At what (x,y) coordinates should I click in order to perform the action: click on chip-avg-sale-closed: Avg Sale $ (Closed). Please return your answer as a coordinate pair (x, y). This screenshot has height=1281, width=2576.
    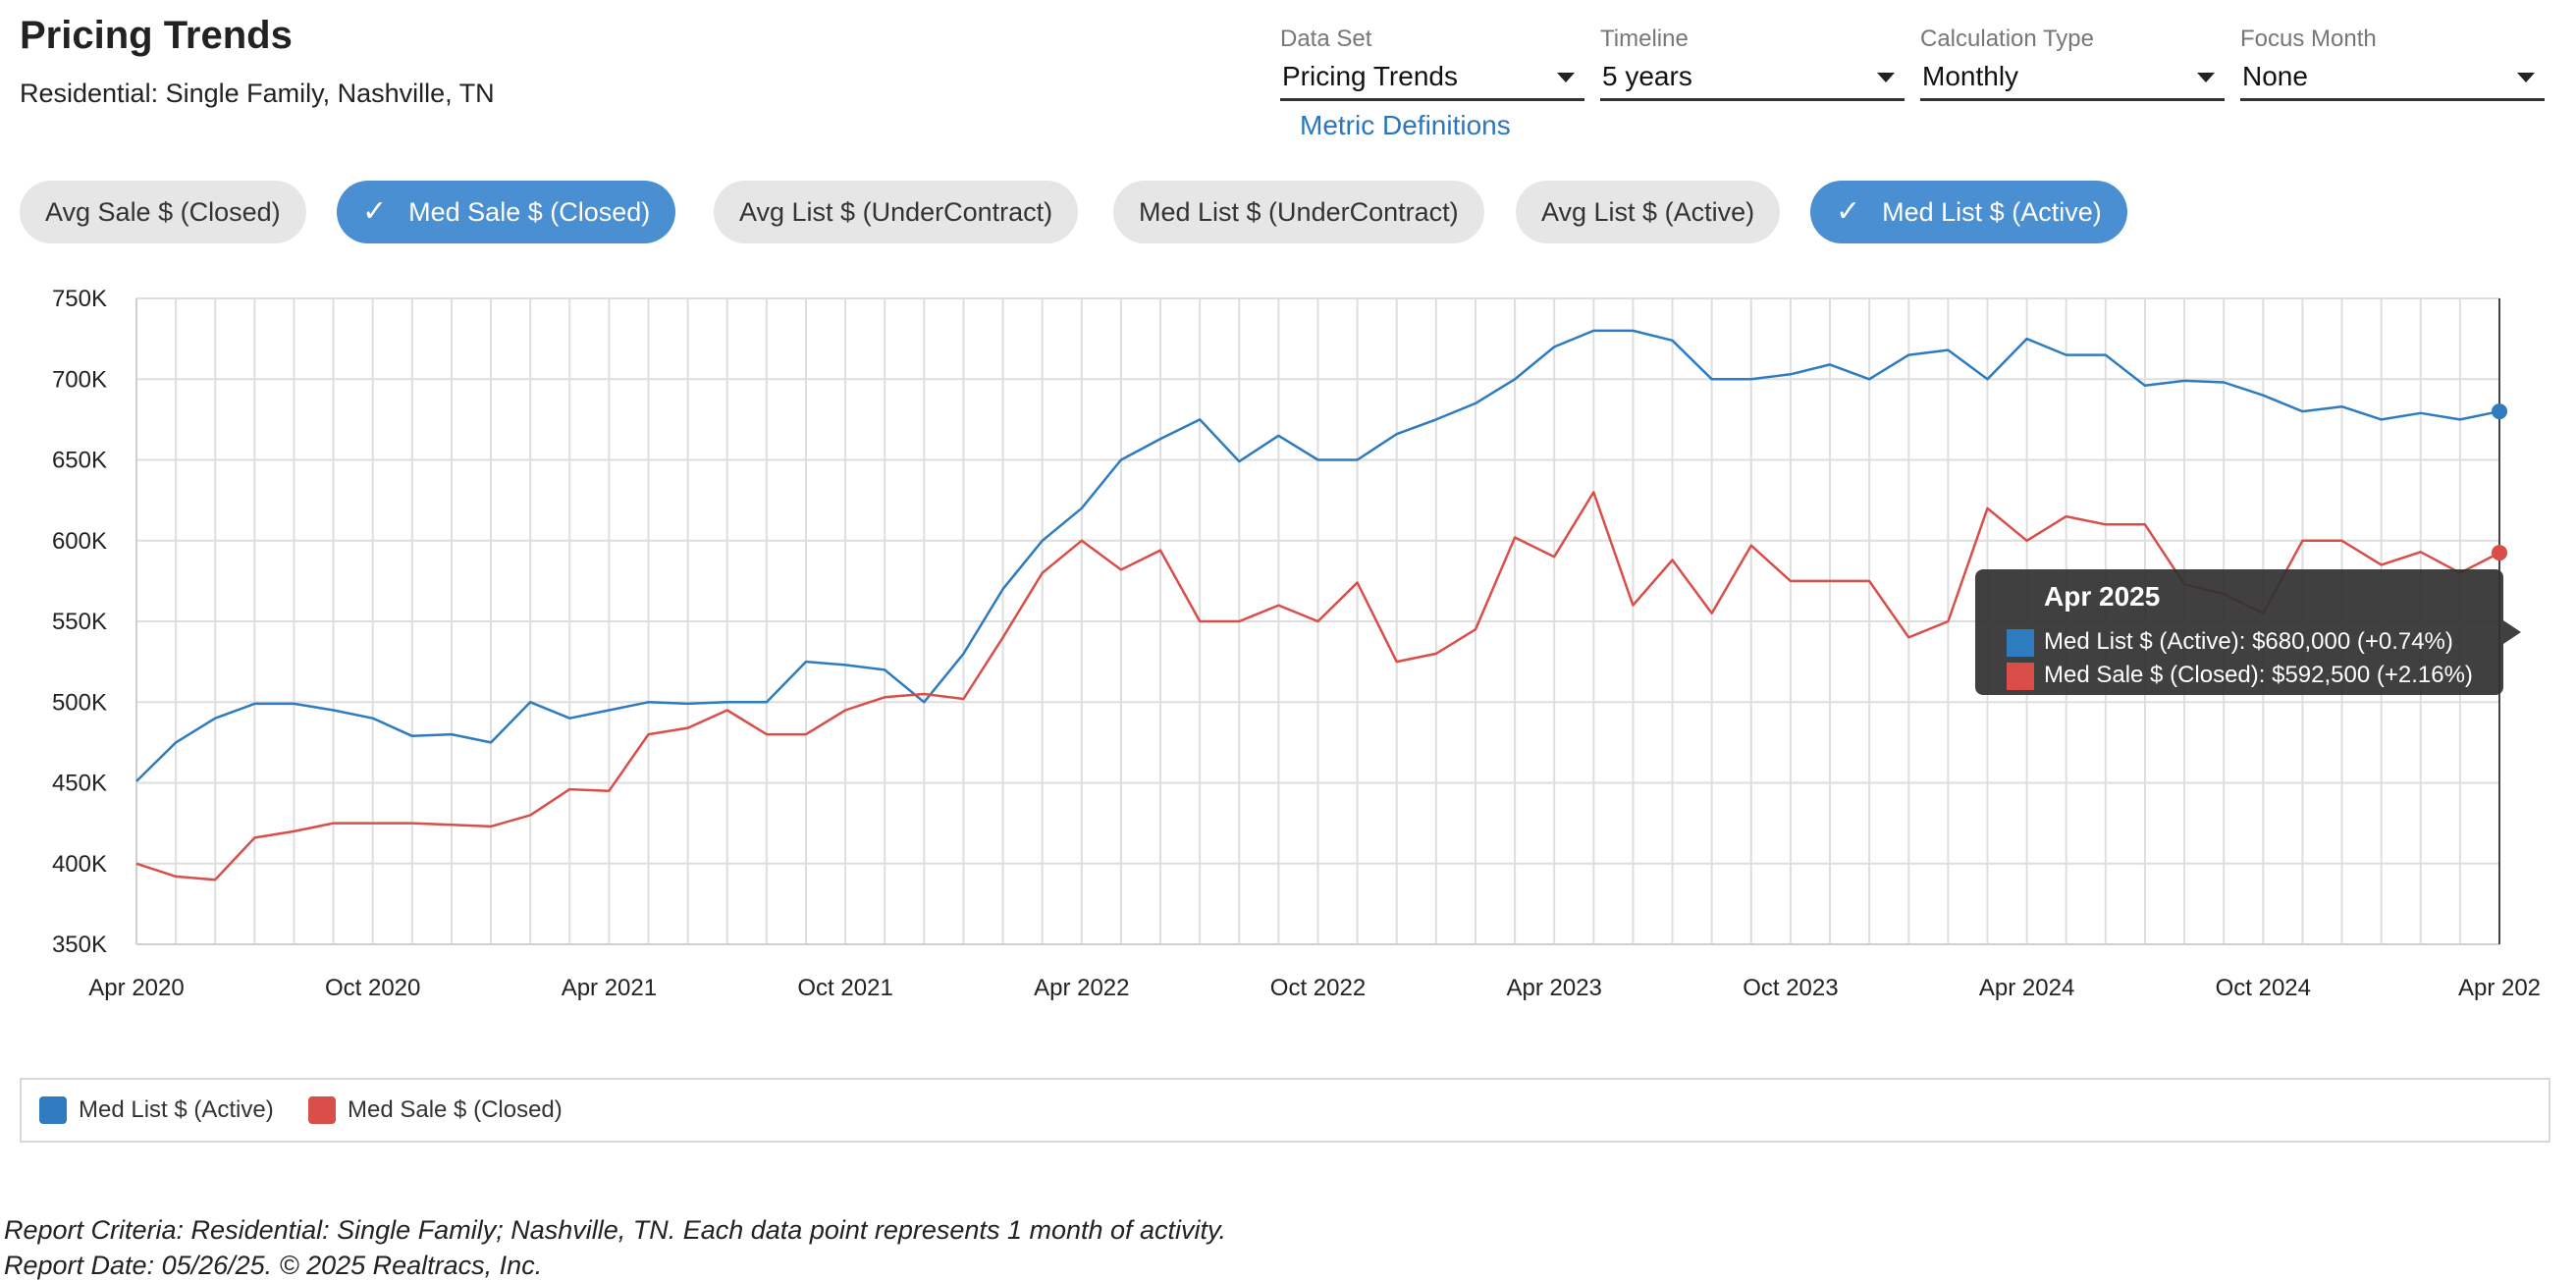
    Looking at the image, I should click on (163, 212).